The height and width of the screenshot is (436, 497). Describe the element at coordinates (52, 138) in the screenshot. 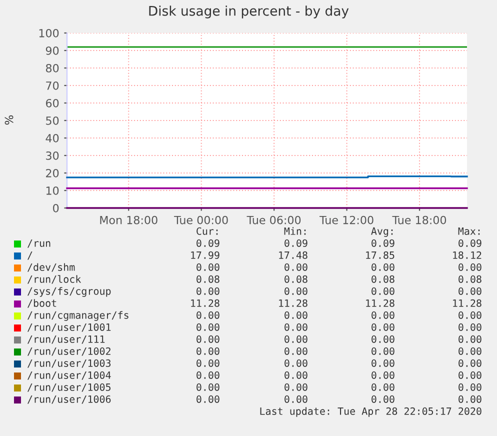

I see `y-tick-label: 40` at that location.